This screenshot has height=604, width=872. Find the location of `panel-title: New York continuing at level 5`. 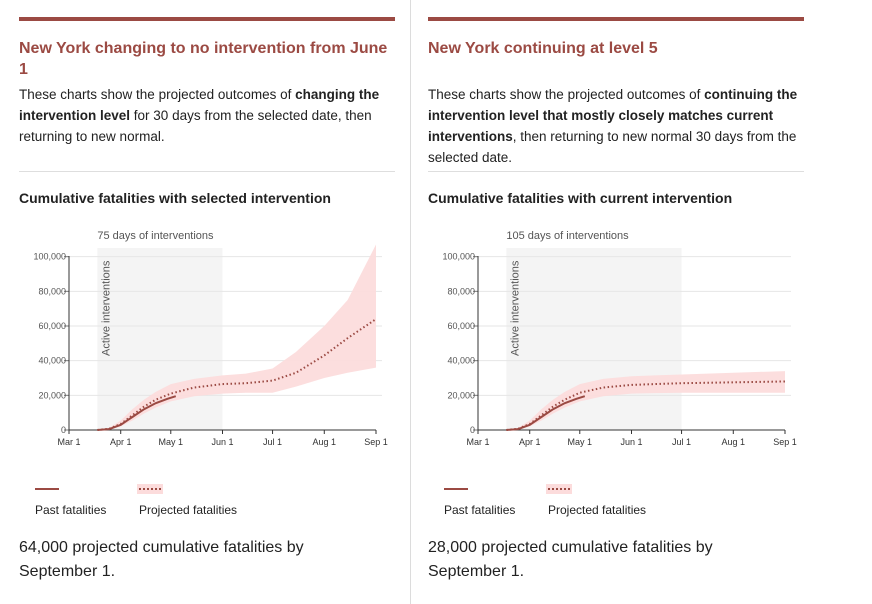

panel-title: New York continuing at level 5 is located at coordinates (543, 48).